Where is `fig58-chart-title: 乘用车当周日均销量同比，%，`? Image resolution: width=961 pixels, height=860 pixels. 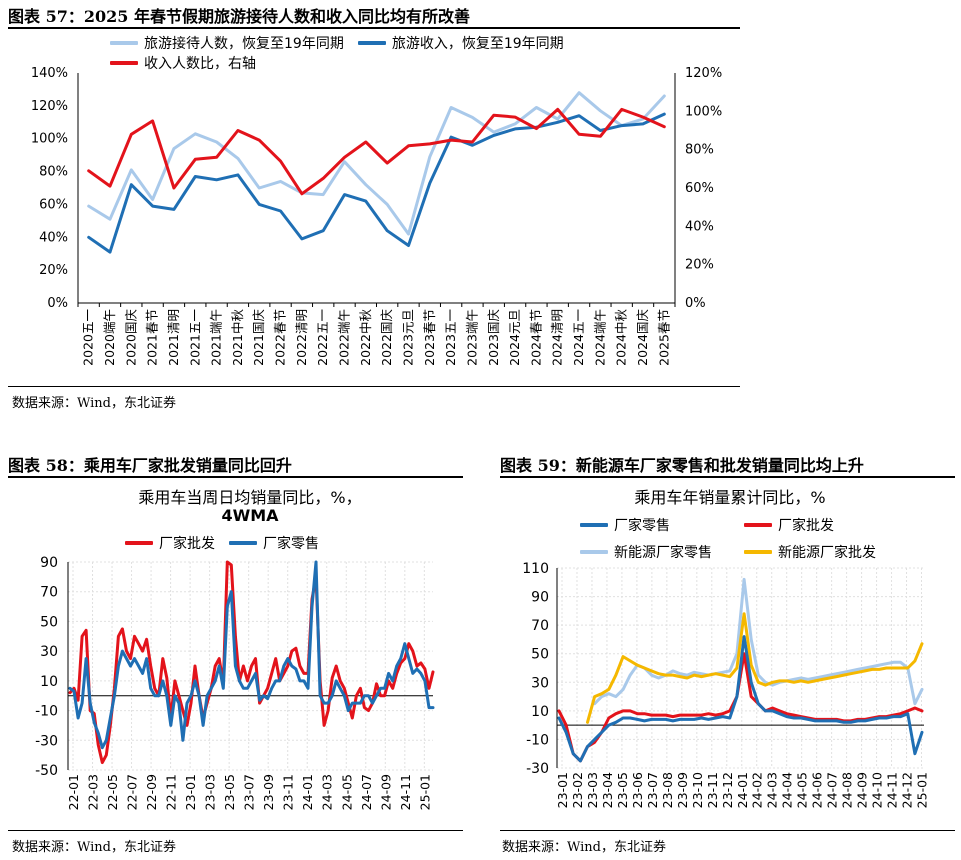 fig58-chart-title: 乘用车当周日均销量同比，%， is located at coordinates (250, 497).